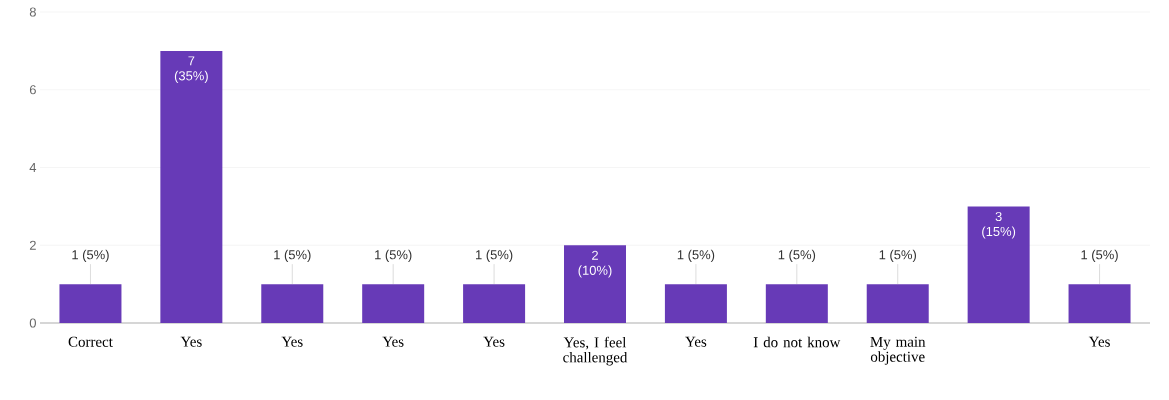  What do you see at coordinates (32, 323) in the screenshot?
I see `y-tick-label: 0` at bounding box center [32, 323].